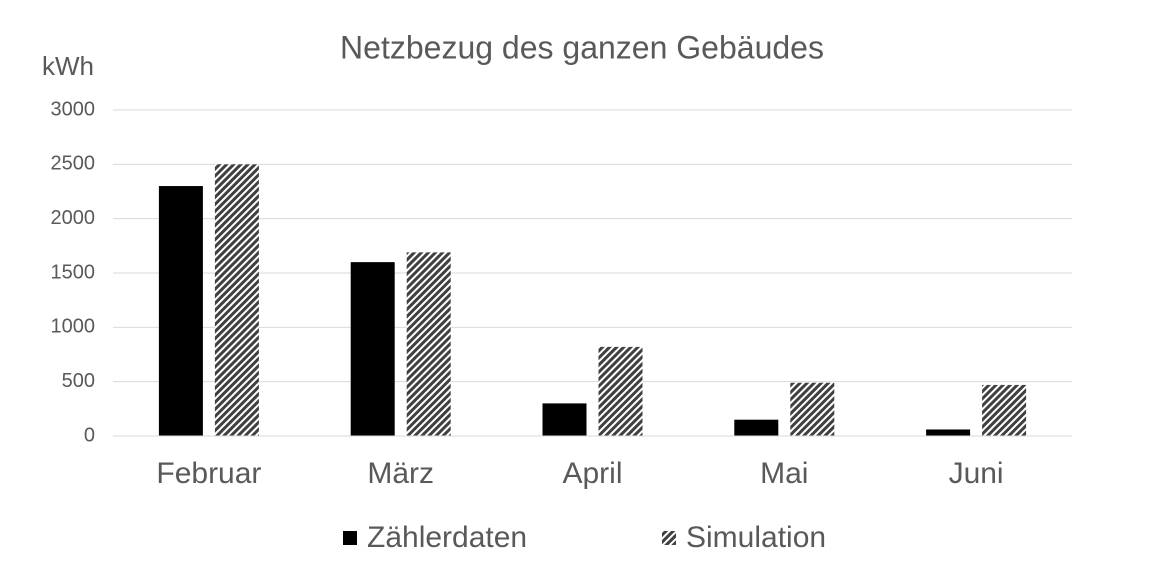 The image size is (1149, 575). What do you see at coordinates (756, 537) in the screenshot?
I see `legend-label: Simulation` at bounding box center [756, 537].